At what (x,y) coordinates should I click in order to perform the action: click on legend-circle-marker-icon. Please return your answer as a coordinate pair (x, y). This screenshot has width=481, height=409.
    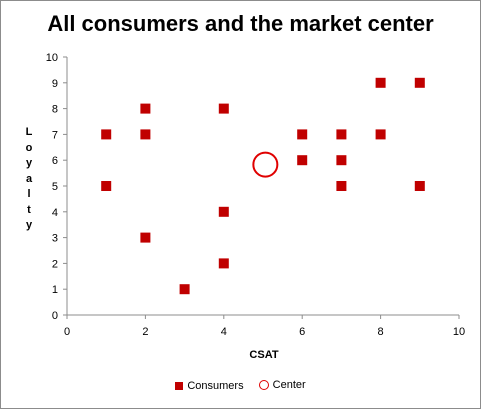
    Looking at the image, I should click on (263, 385).